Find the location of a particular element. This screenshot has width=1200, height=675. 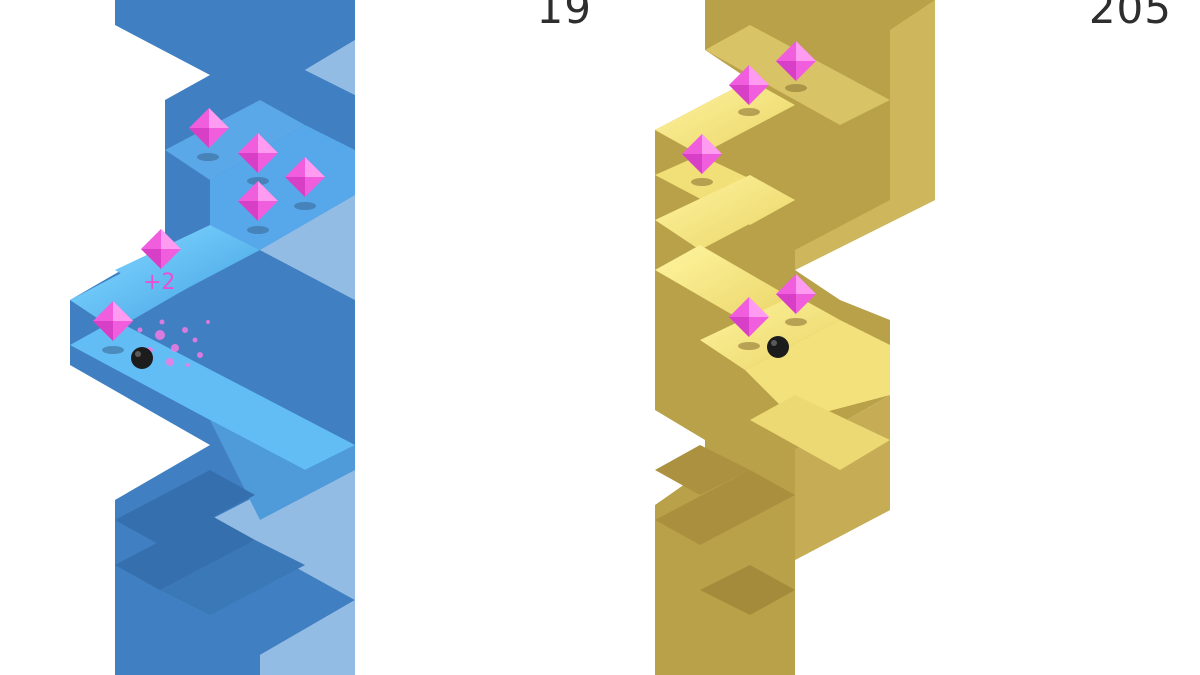

score-display: 19 is located at coordinates (564, 16).